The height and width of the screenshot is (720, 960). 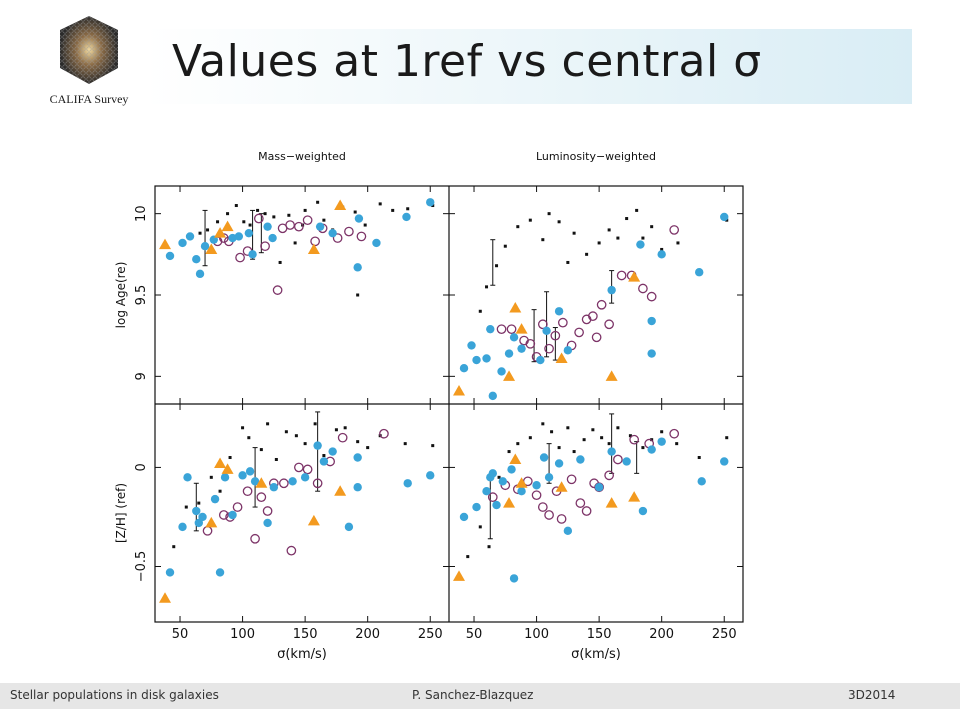 I want to click on slide-title: Values at 1ref vs central σ, so click(x=467, y=61).